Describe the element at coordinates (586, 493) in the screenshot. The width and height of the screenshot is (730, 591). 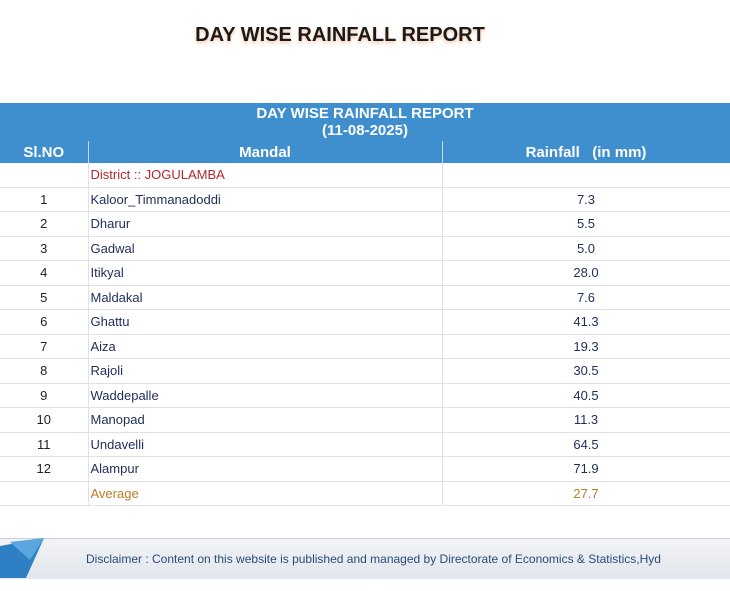
I see `average-value: 27.7` at that location.